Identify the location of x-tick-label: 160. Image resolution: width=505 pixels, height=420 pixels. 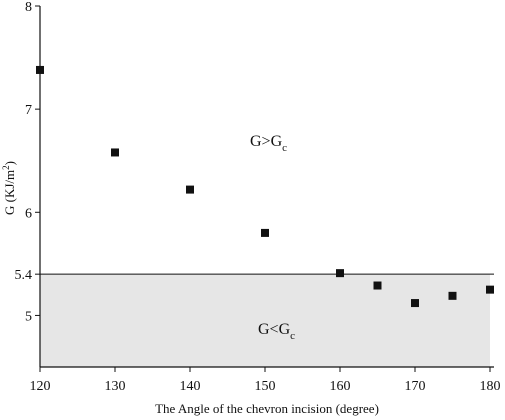
(340, 386).